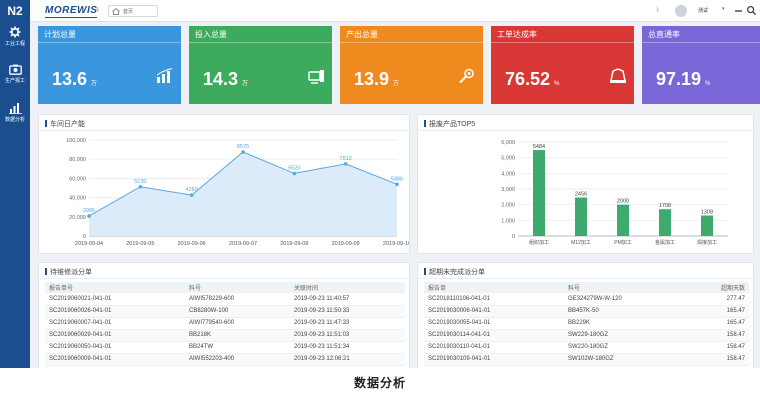  Describe the element at coordinates (508, 159) in the screenshot. I see `y-tick-label: 5,000` at that location.